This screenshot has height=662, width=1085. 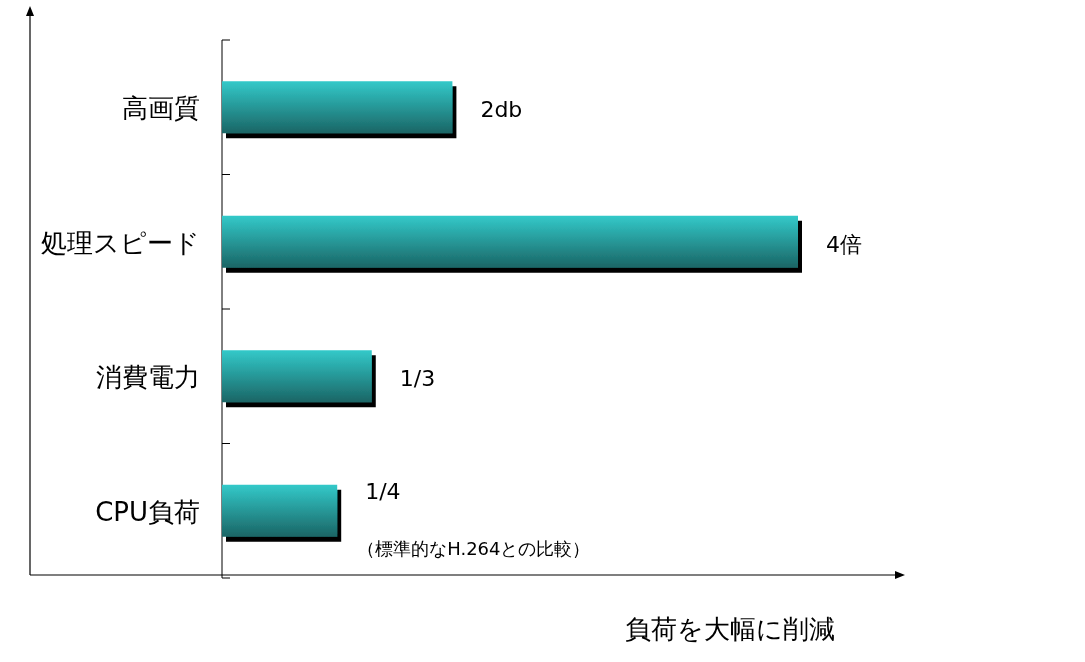 I want to click on annotation: 1/3, so click(x=417, y=379).